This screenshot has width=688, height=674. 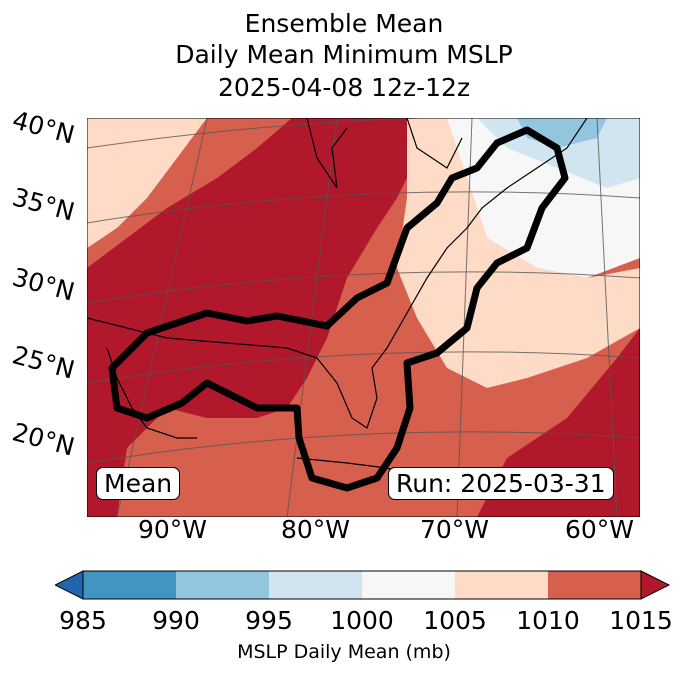 What do you see at coordinates (269, 620) in the screenshot?
I see `colorbar-tick: 995` at bounding box center [269, 620].